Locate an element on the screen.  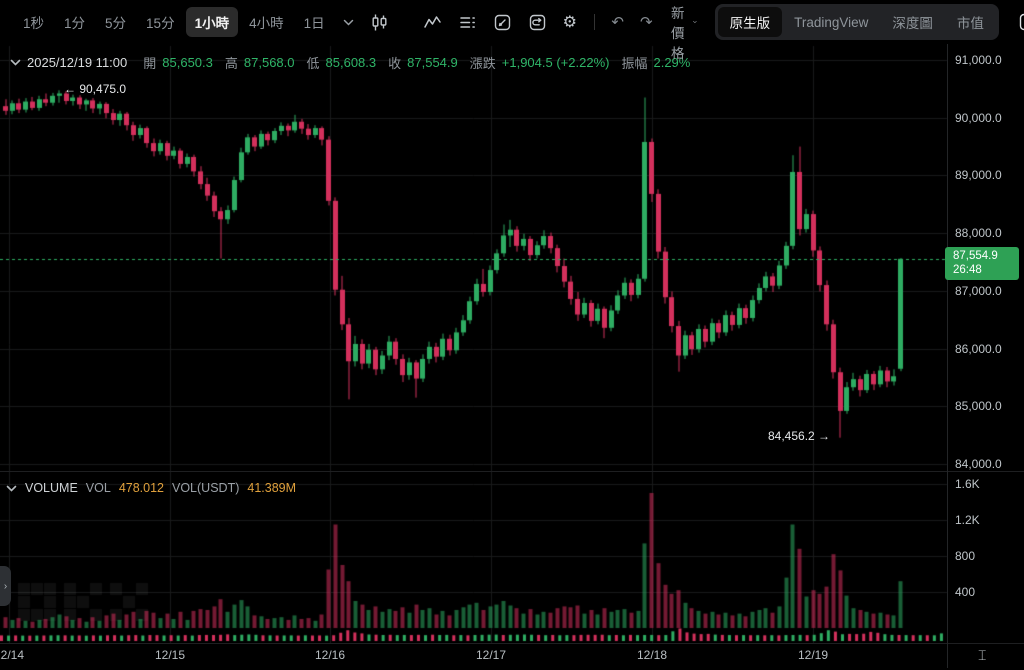
axis-corner-cell: ⌶ is located at coordinates (986, 656).